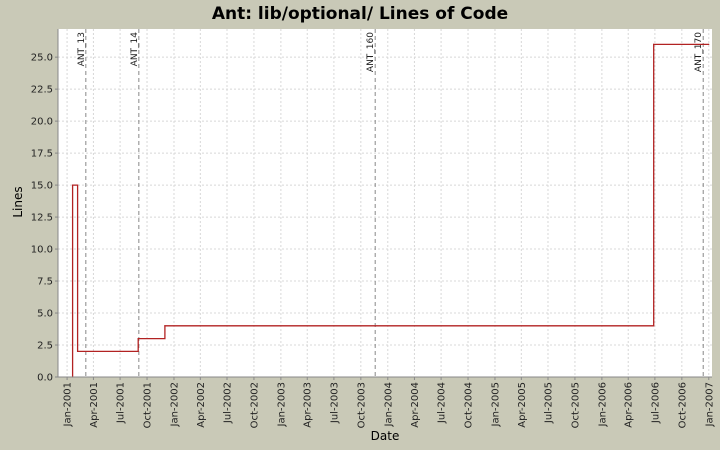 This screenshot has width=720, height=450. I want to click on x-tick-label: Oct-2001, so click(148, 405).